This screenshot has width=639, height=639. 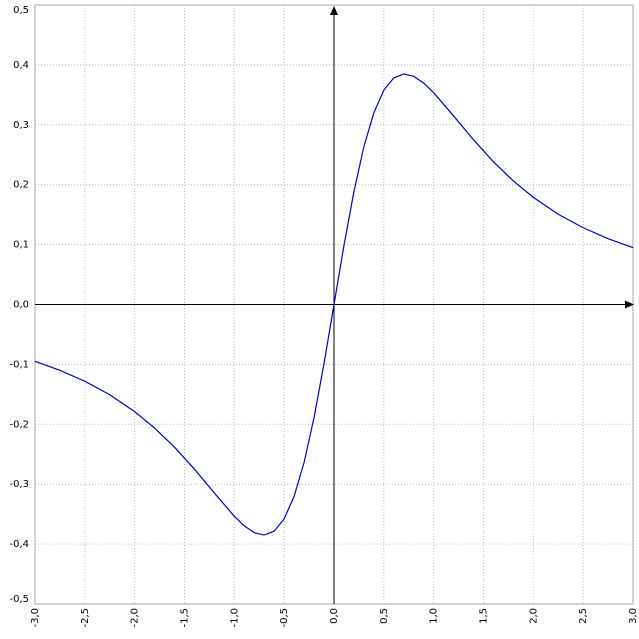 What do you see at coordinates (19, 364) in the screenshot?
I see `y-tick-label: -0,1` at bounding box center [19, 364].